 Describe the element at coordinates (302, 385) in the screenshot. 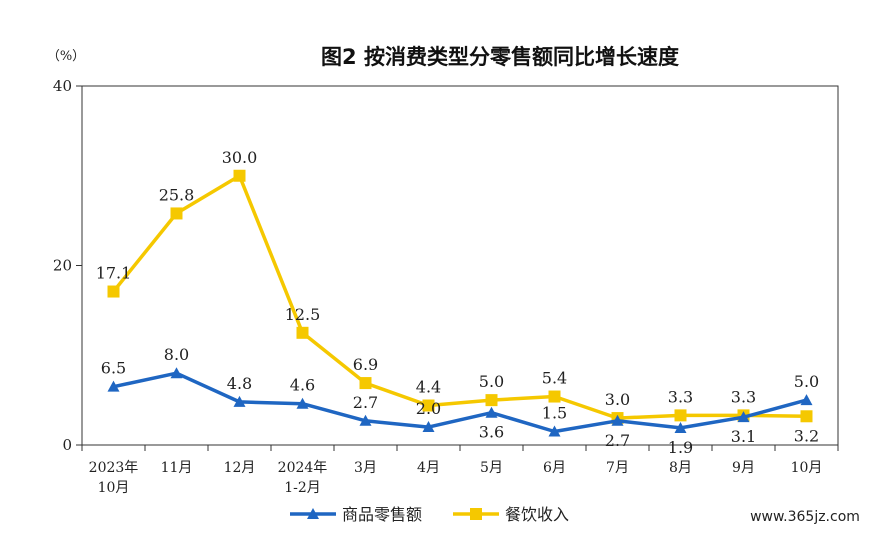

I see `data-label: 4.6` at that location.